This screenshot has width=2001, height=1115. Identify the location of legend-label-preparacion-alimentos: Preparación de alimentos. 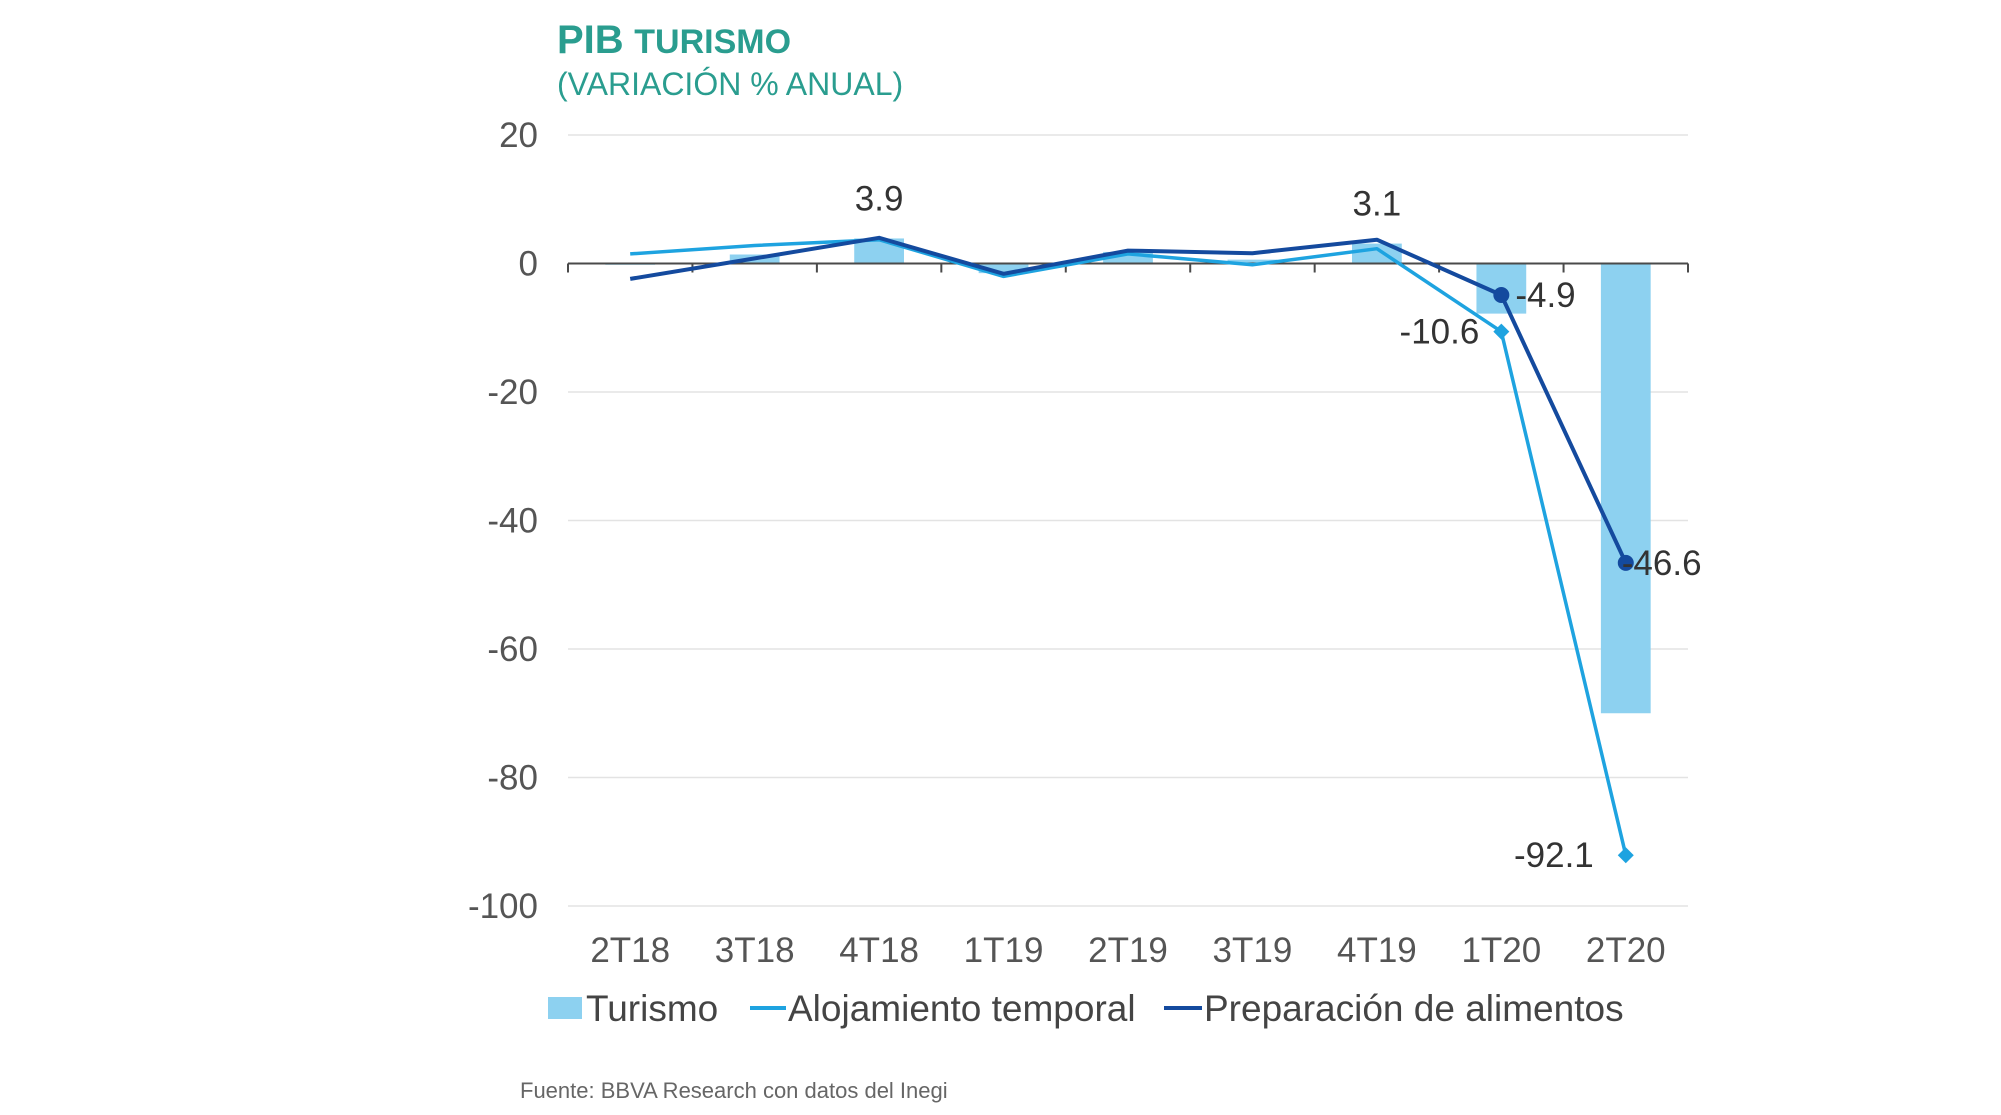
(1414, 1008).